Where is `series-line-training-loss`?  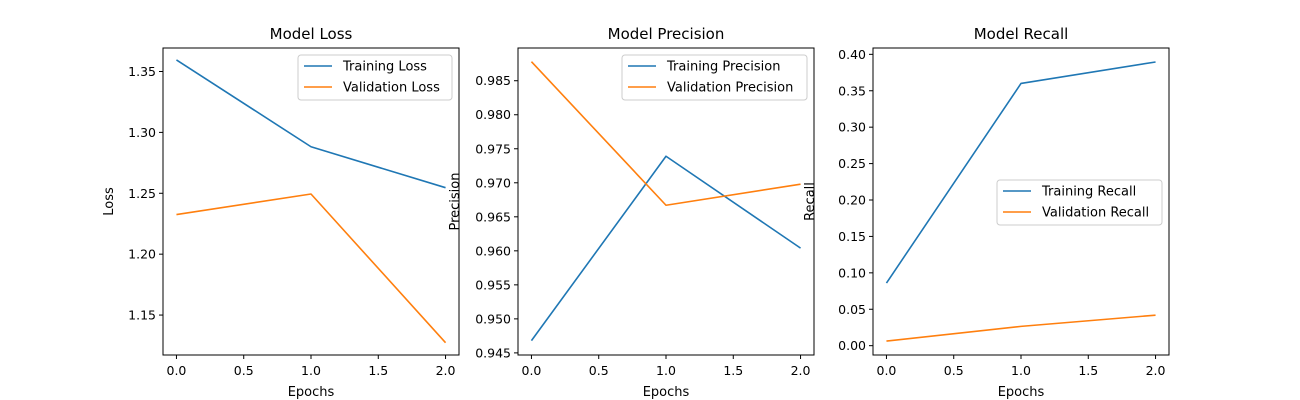 series-line-training-loss is located at coordinates (311, 124).